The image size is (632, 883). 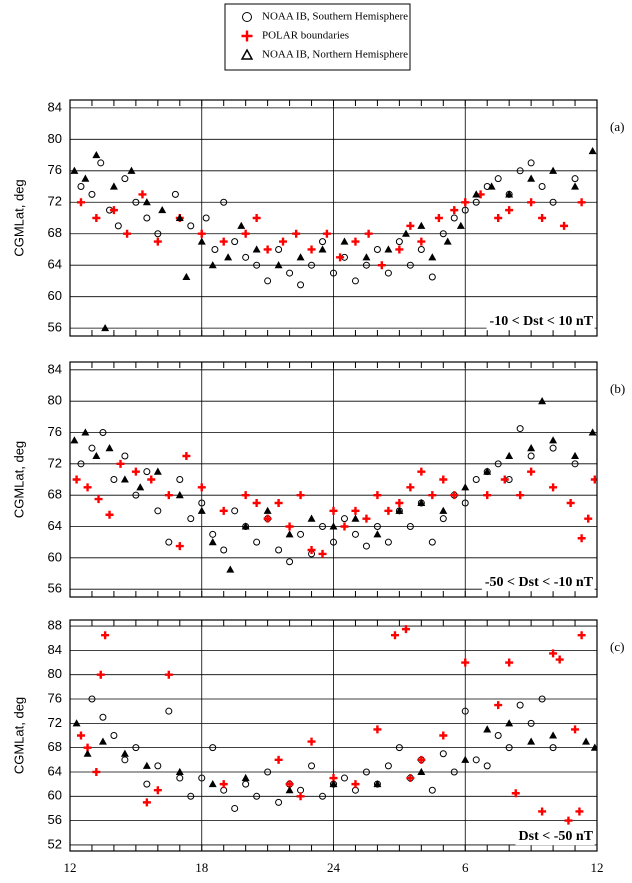 I want to click on y-tick-label: 84, so click(x=55, y=368).